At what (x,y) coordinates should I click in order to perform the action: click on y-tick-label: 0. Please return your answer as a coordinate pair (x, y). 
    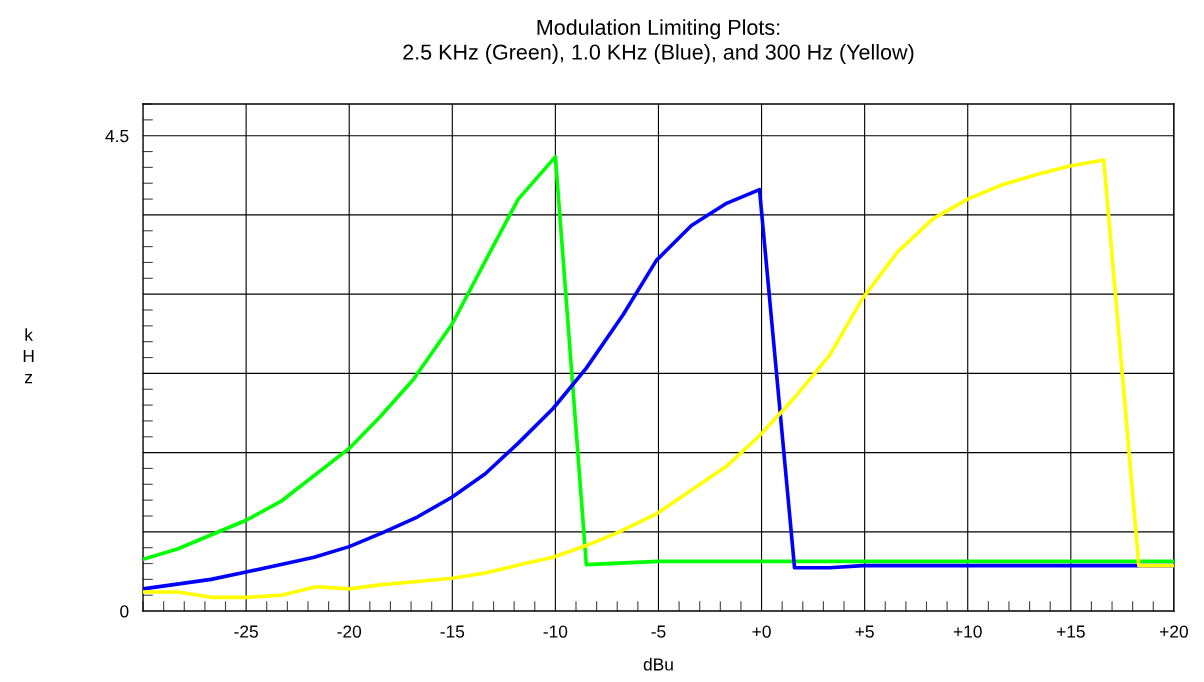
    Looking at the image, I should click on (124, 611).